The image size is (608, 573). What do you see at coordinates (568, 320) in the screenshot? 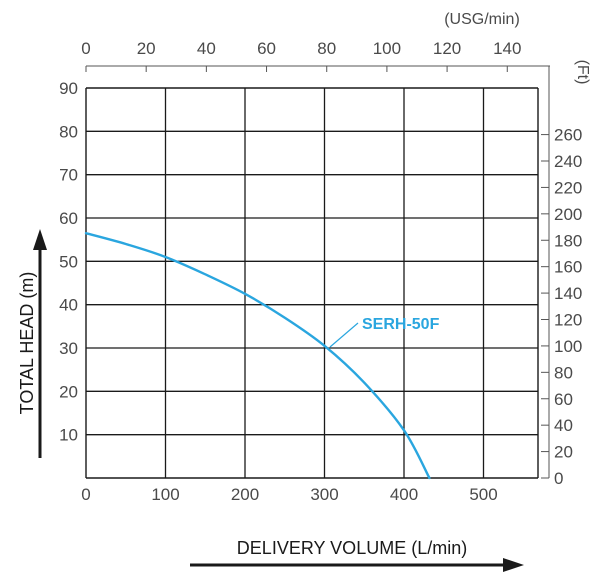
I see `right-tick-label: 120` at bounding box center [568, 320].